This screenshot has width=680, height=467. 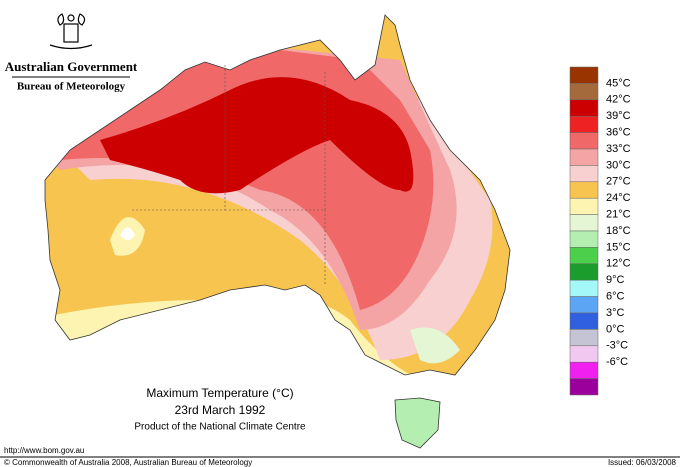 What do you see at coordinates (618, 182) in the screenshot?
I see `legend-label: 27°C` at bounding box center [618, 182].